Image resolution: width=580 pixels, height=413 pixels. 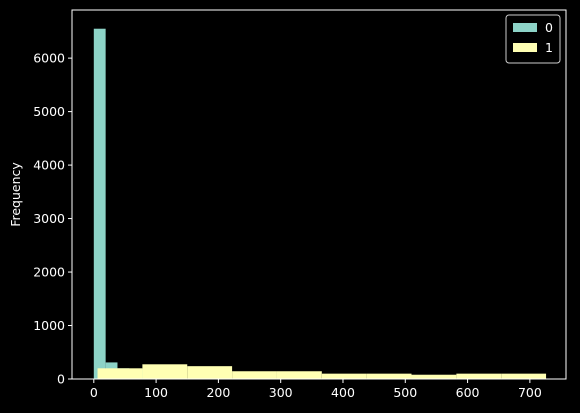 I want to click on y-tick-label: 3000, so click(x=49, y=218).